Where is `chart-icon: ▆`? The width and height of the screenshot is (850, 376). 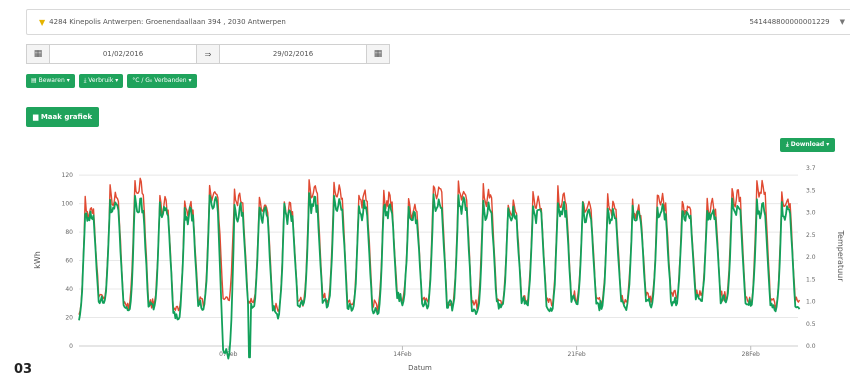 chart-icon: ▆ is located at coordinates (37, 117).